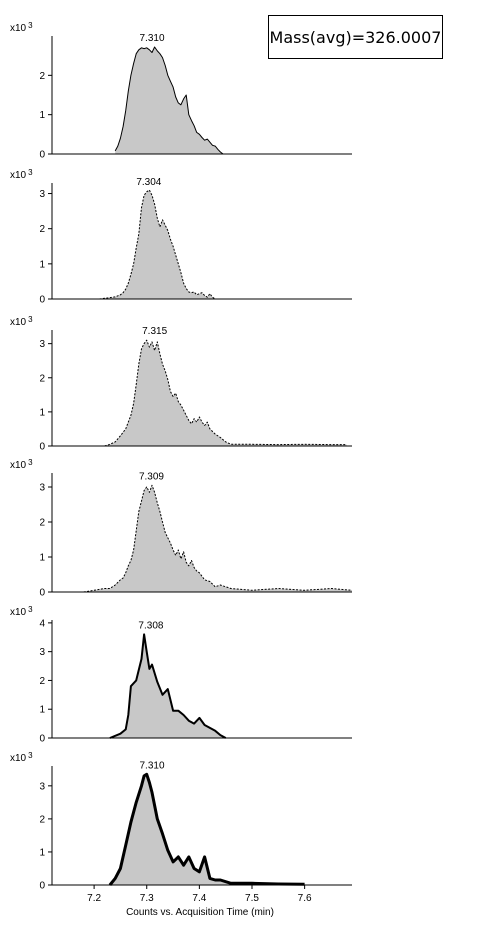 This screenshot has width=484, height=933. I want to click on x-tick-label-7.5: 7.5, so click(252, 898).